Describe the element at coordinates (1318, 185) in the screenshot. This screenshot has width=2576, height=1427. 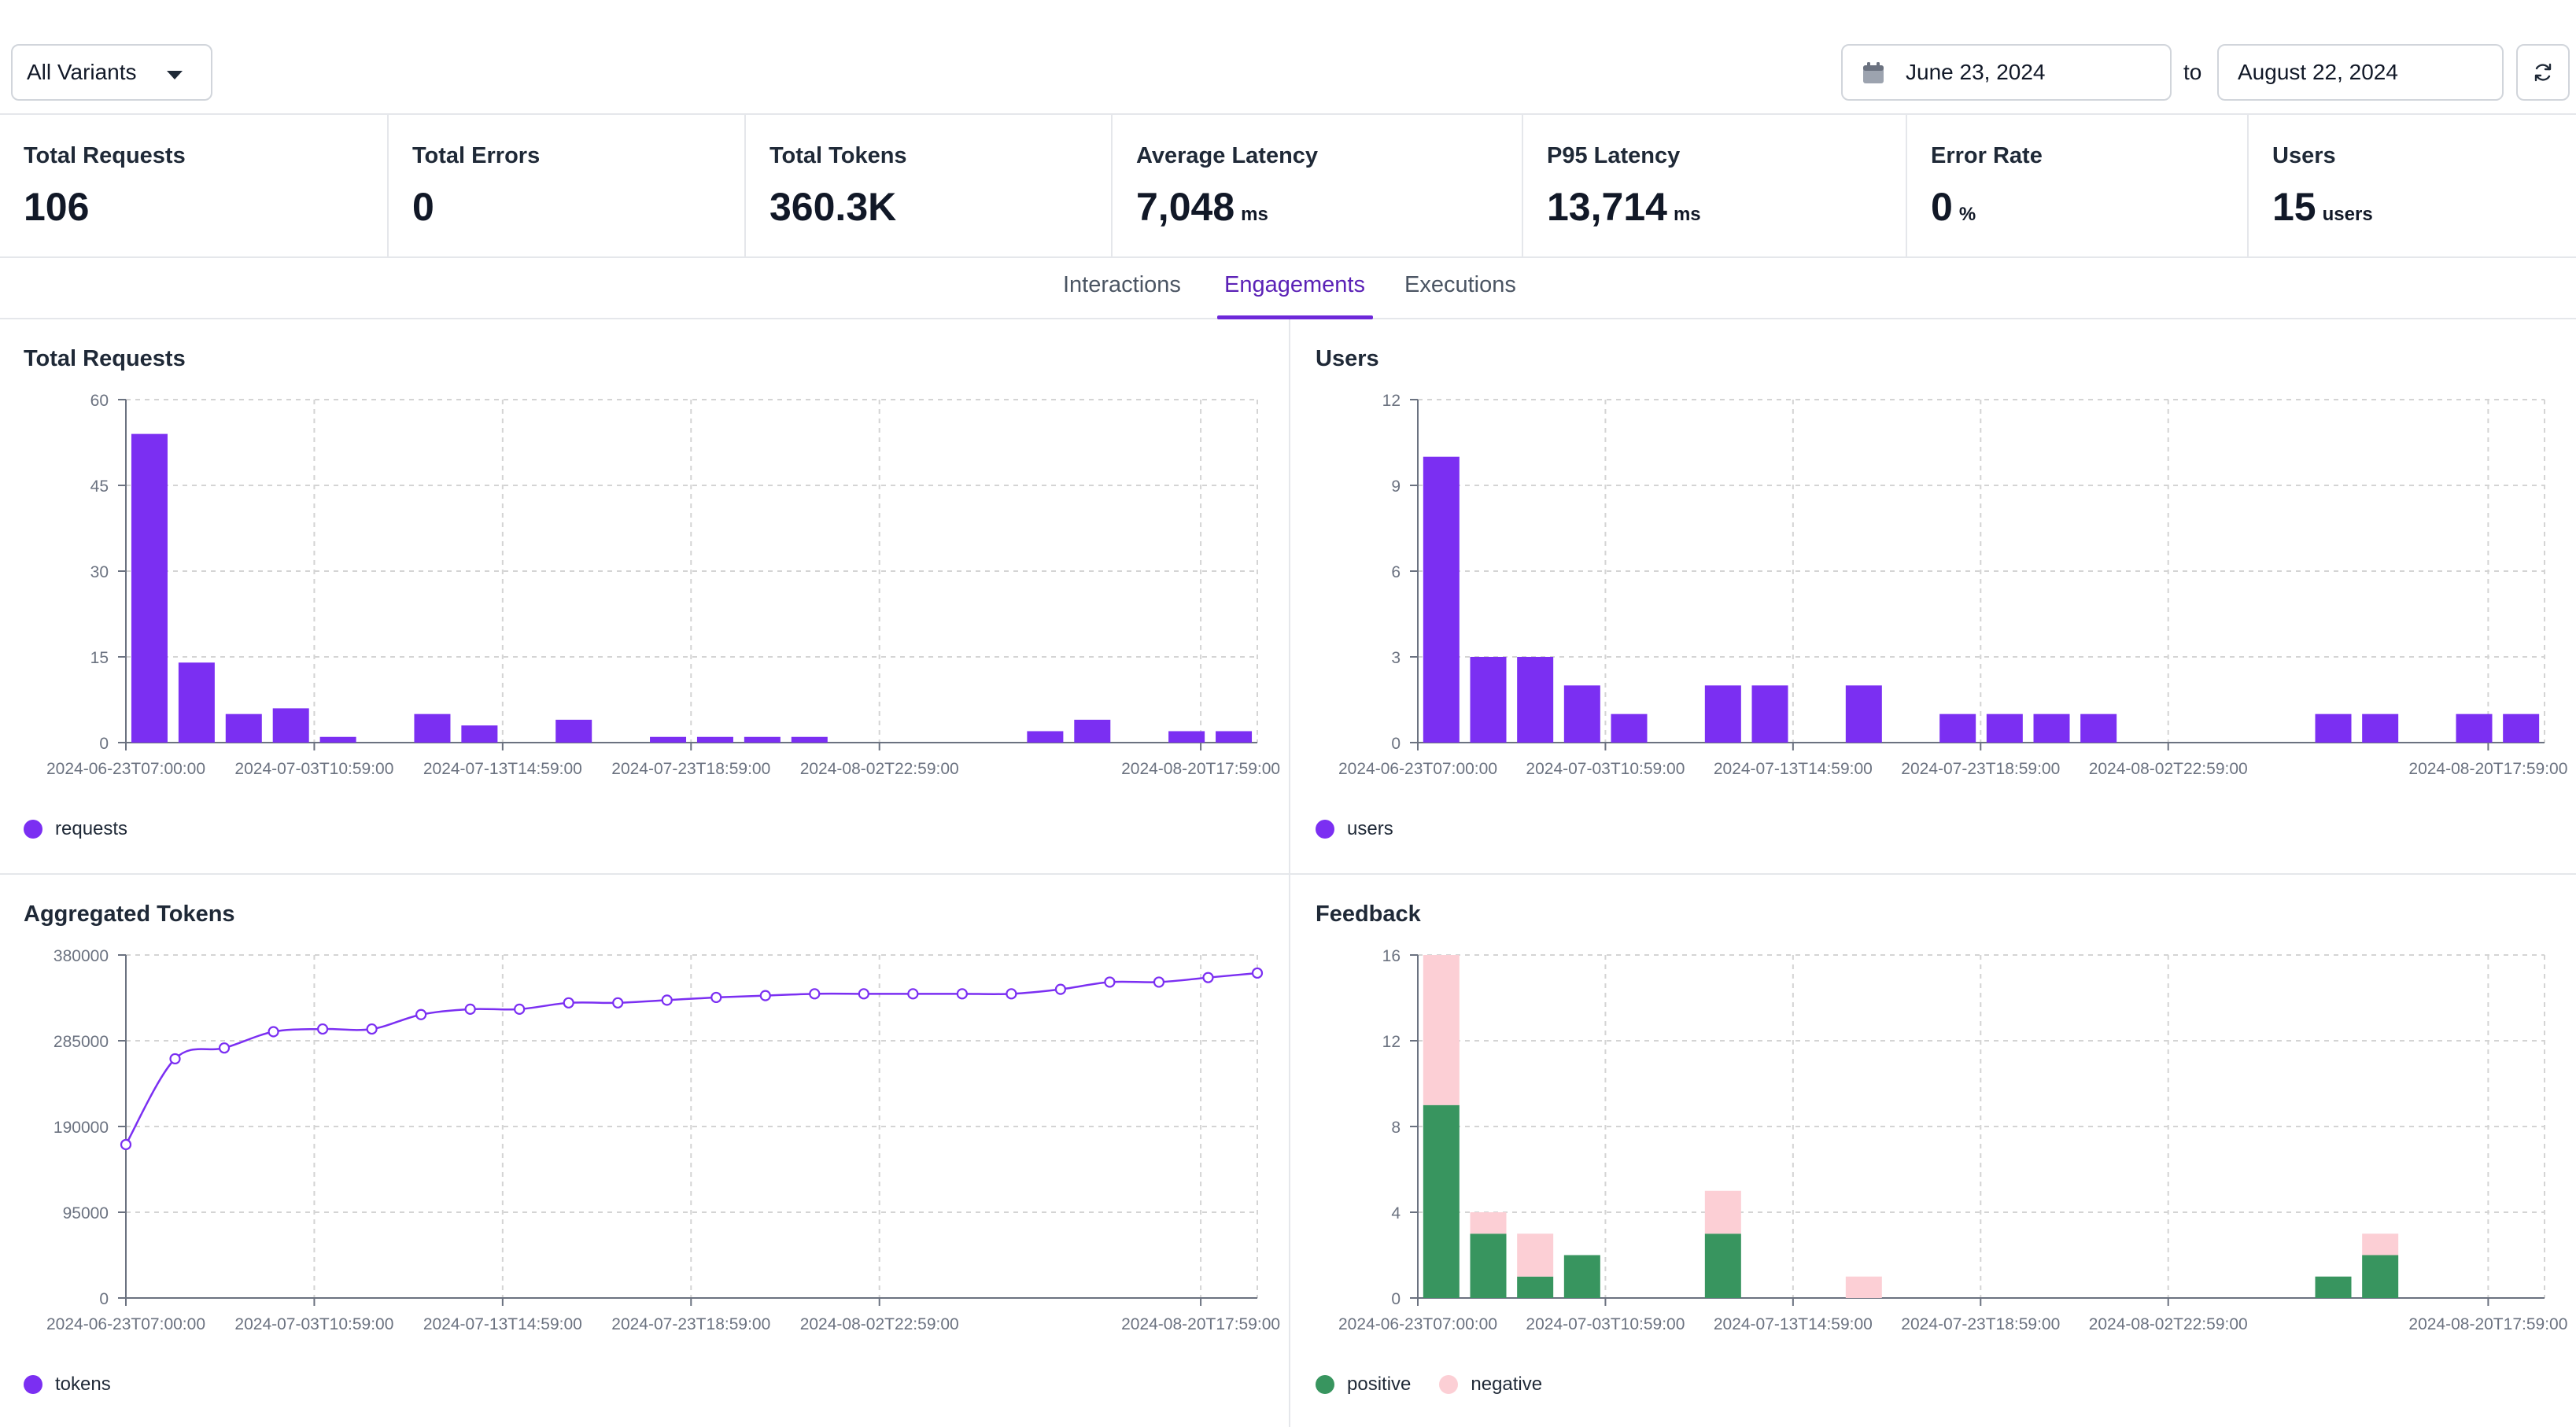
I see `stat-average-latency: Average Latency 7,048 ms` at that location.